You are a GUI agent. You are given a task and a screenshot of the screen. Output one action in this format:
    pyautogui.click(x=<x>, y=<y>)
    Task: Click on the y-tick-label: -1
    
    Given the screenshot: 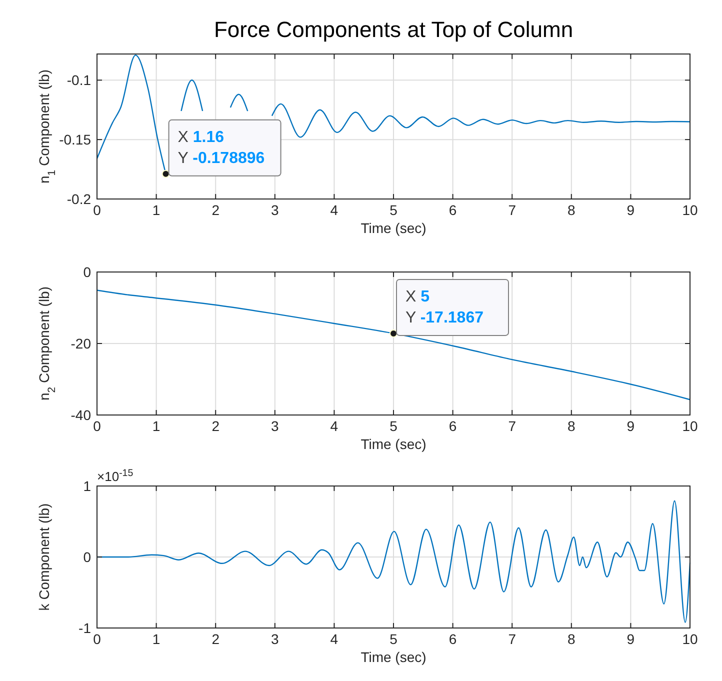 What is the action you would take?
    pyautogui.click(x=85, y=628)
    